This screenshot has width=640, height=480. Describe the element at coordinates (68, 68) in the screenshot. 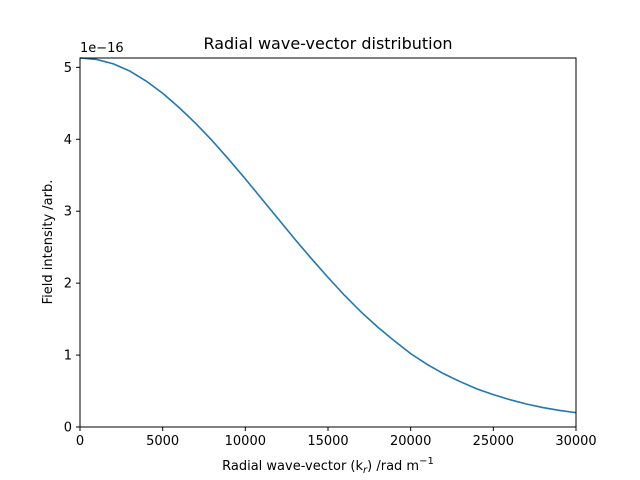

I see `y-tick-label: 5` at that location.